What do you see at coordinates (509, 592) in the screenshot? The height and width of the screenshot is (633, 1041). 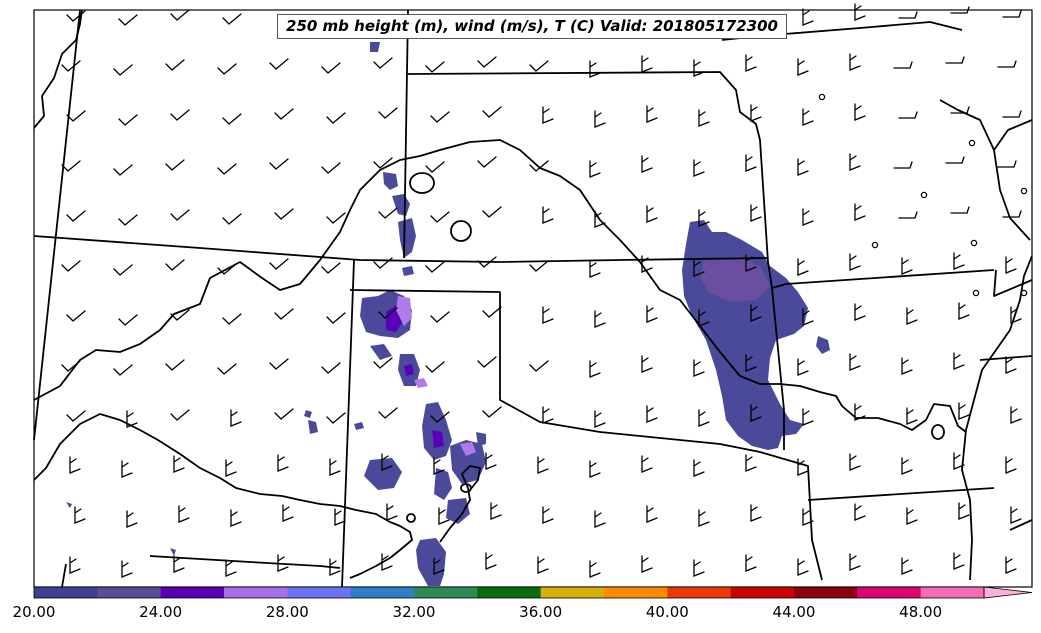 I see `colorbar-outline` at bounding box center [509, 592].